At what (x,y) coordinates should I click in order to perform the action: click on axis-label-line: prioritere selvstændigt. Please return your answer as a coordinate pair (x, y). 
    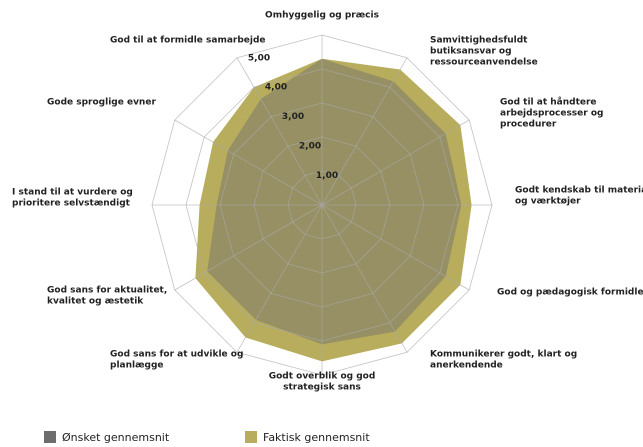
    Looking at the image, I should click on (71, 204).